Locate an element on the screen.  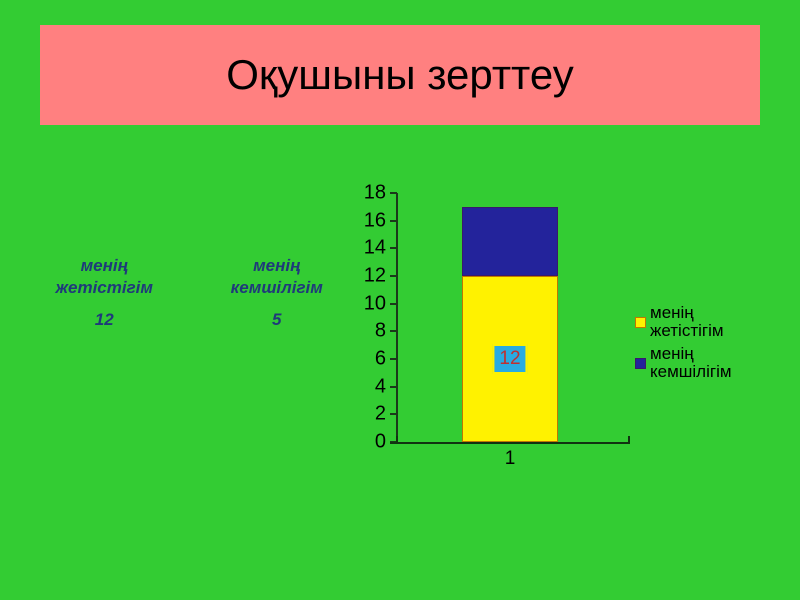
table-value-shortcoming: 5 is located at coordinates (277, 319).